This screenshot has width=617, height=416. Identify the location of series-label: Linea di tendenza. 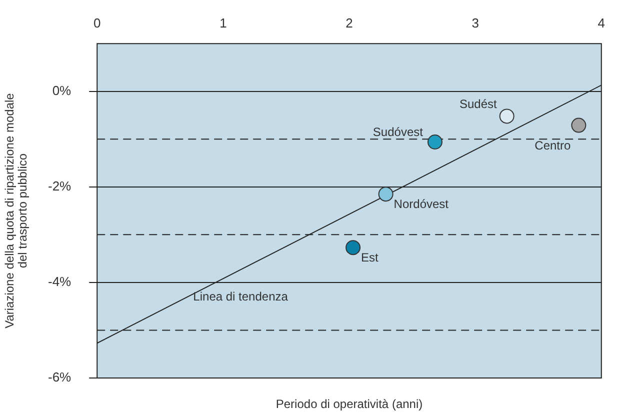
(240, 297).